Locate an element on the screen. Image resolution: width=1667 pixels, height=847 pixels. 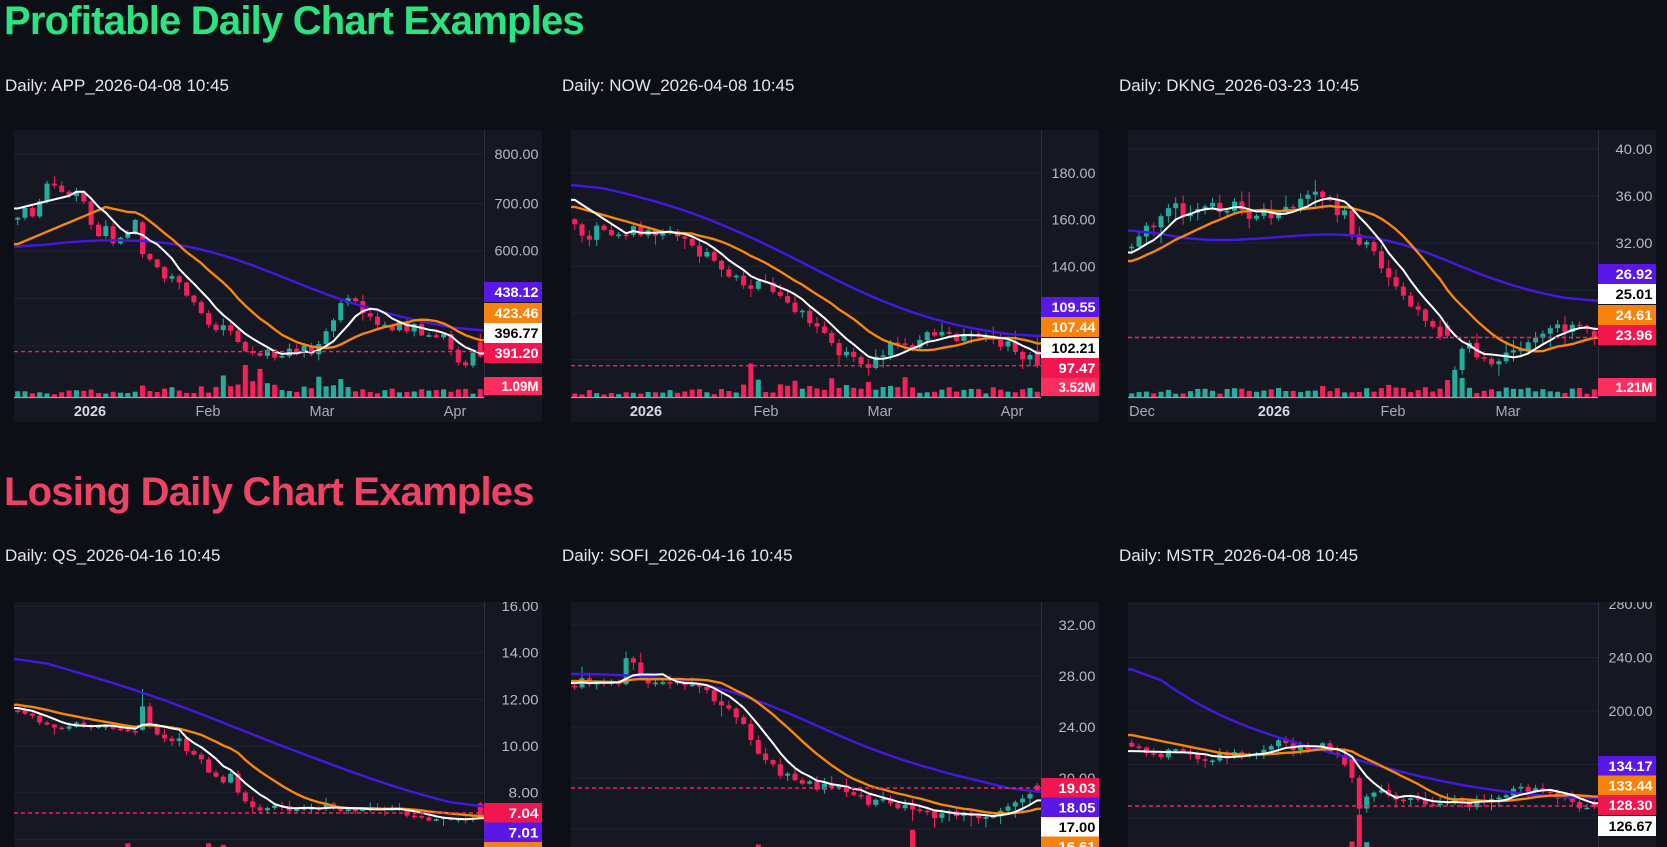
svg-text: 140.00 is located at coordinates (1074, 266).